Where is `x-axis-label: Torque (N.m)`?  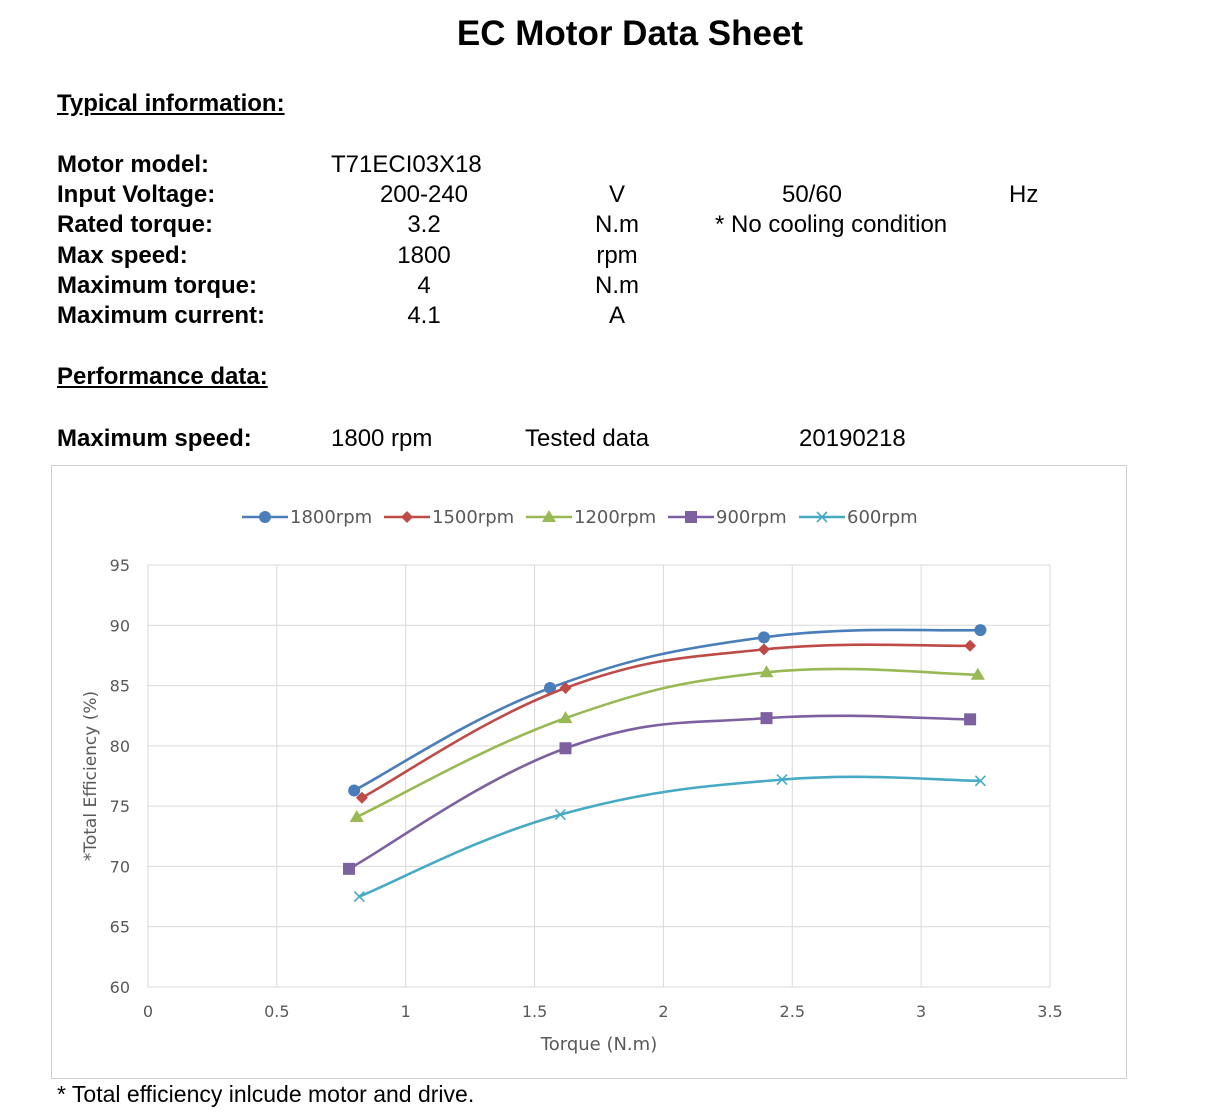
x-axis-label: Torque (N.m) is located at coordinates (598, 1044).